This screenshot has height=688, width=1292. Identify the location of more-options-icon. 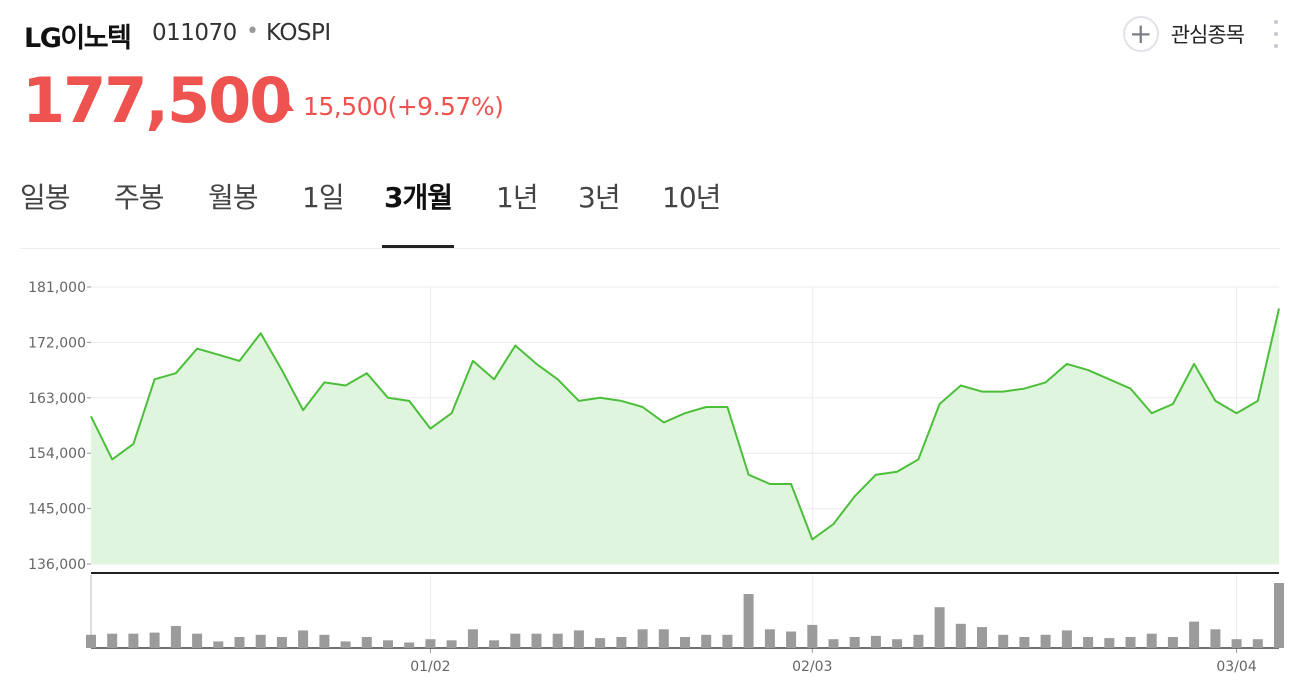
(1276, 34).